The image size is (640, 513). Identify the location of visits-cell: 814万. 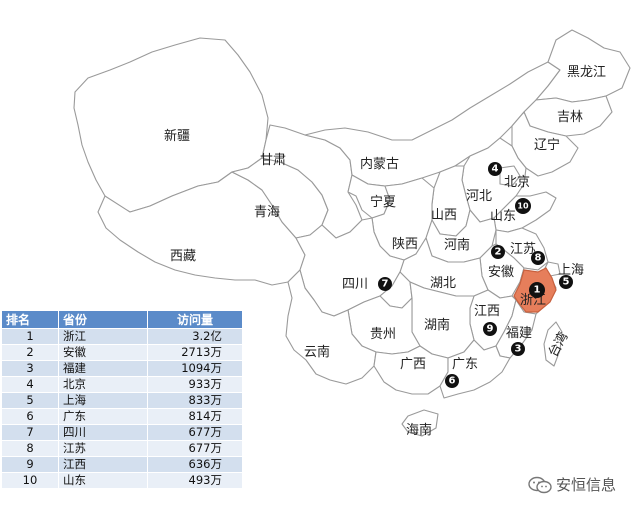
(195, 416).